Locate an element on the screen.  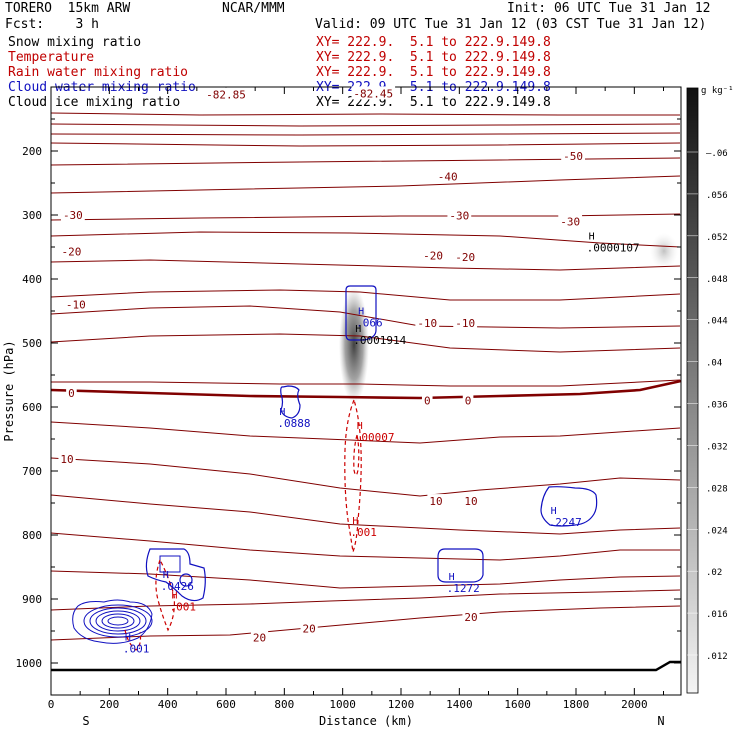
terrain-line is located at coordinates (366, 666).